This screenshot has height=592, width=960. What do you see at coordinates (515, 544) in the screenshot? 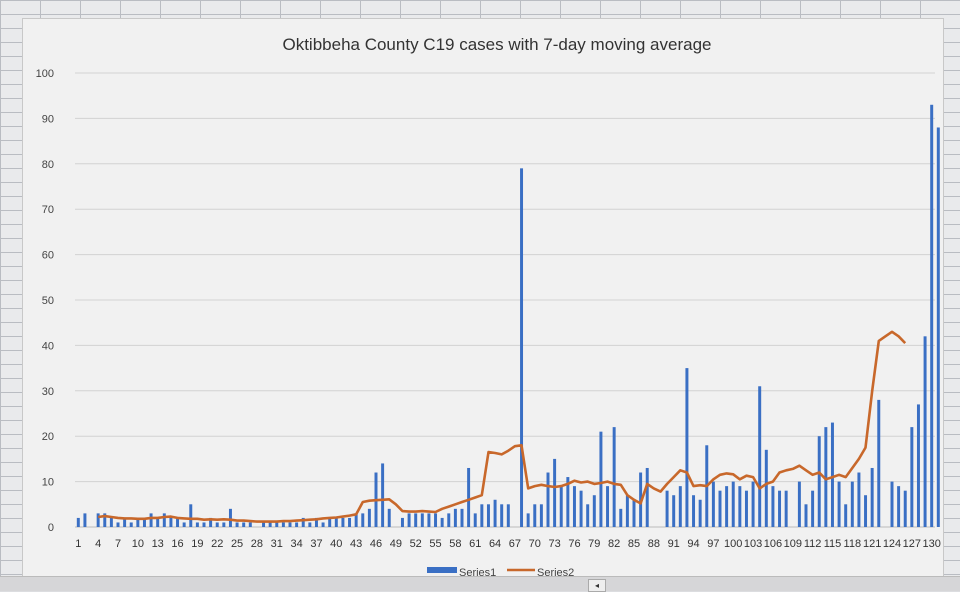
I see `x-tick-label: 67` at bounding box center [515, 544].